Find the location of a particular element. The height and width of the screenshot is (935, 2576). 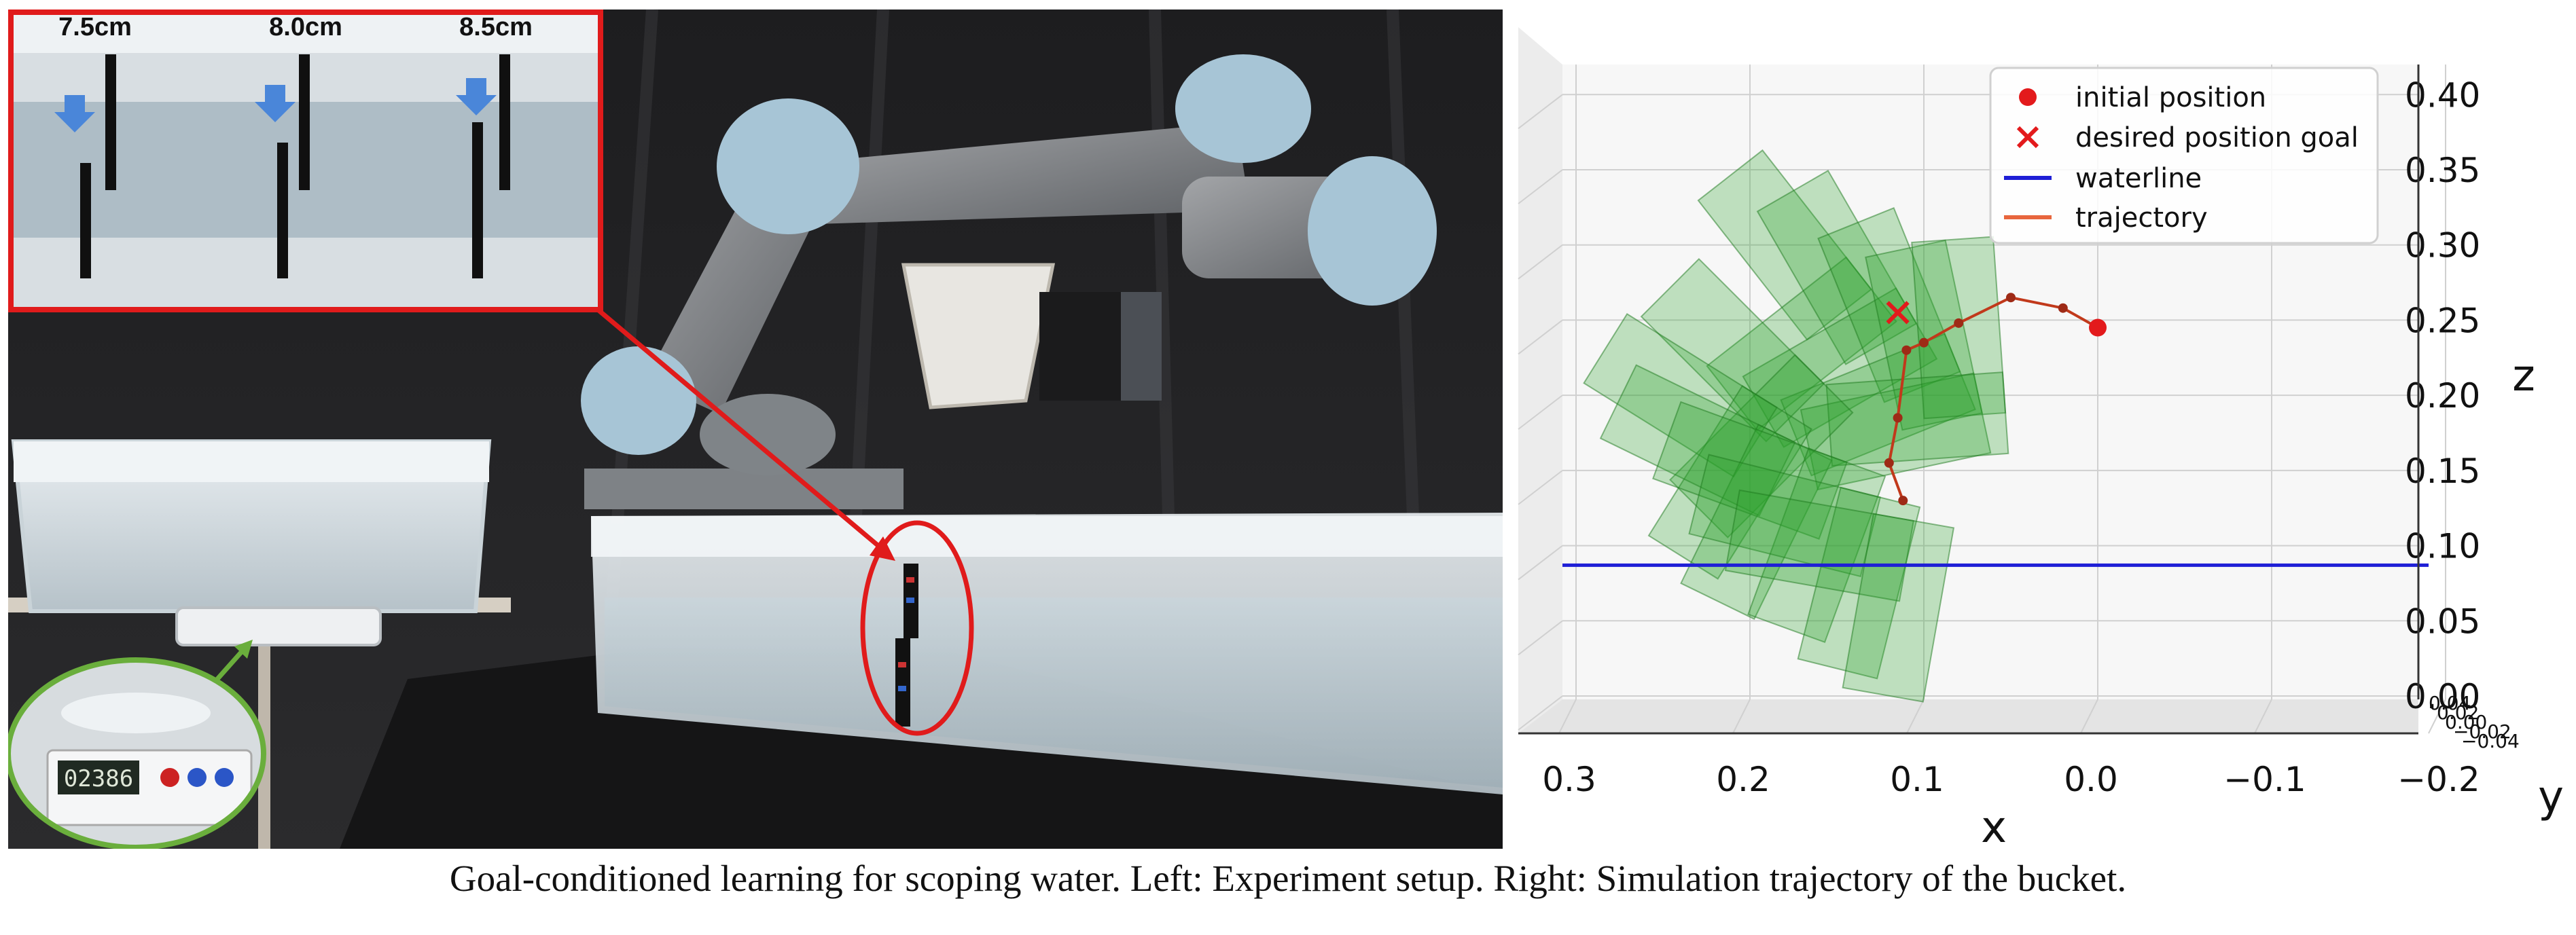

legend-goal-marker is located at coordinates (2028, 137).